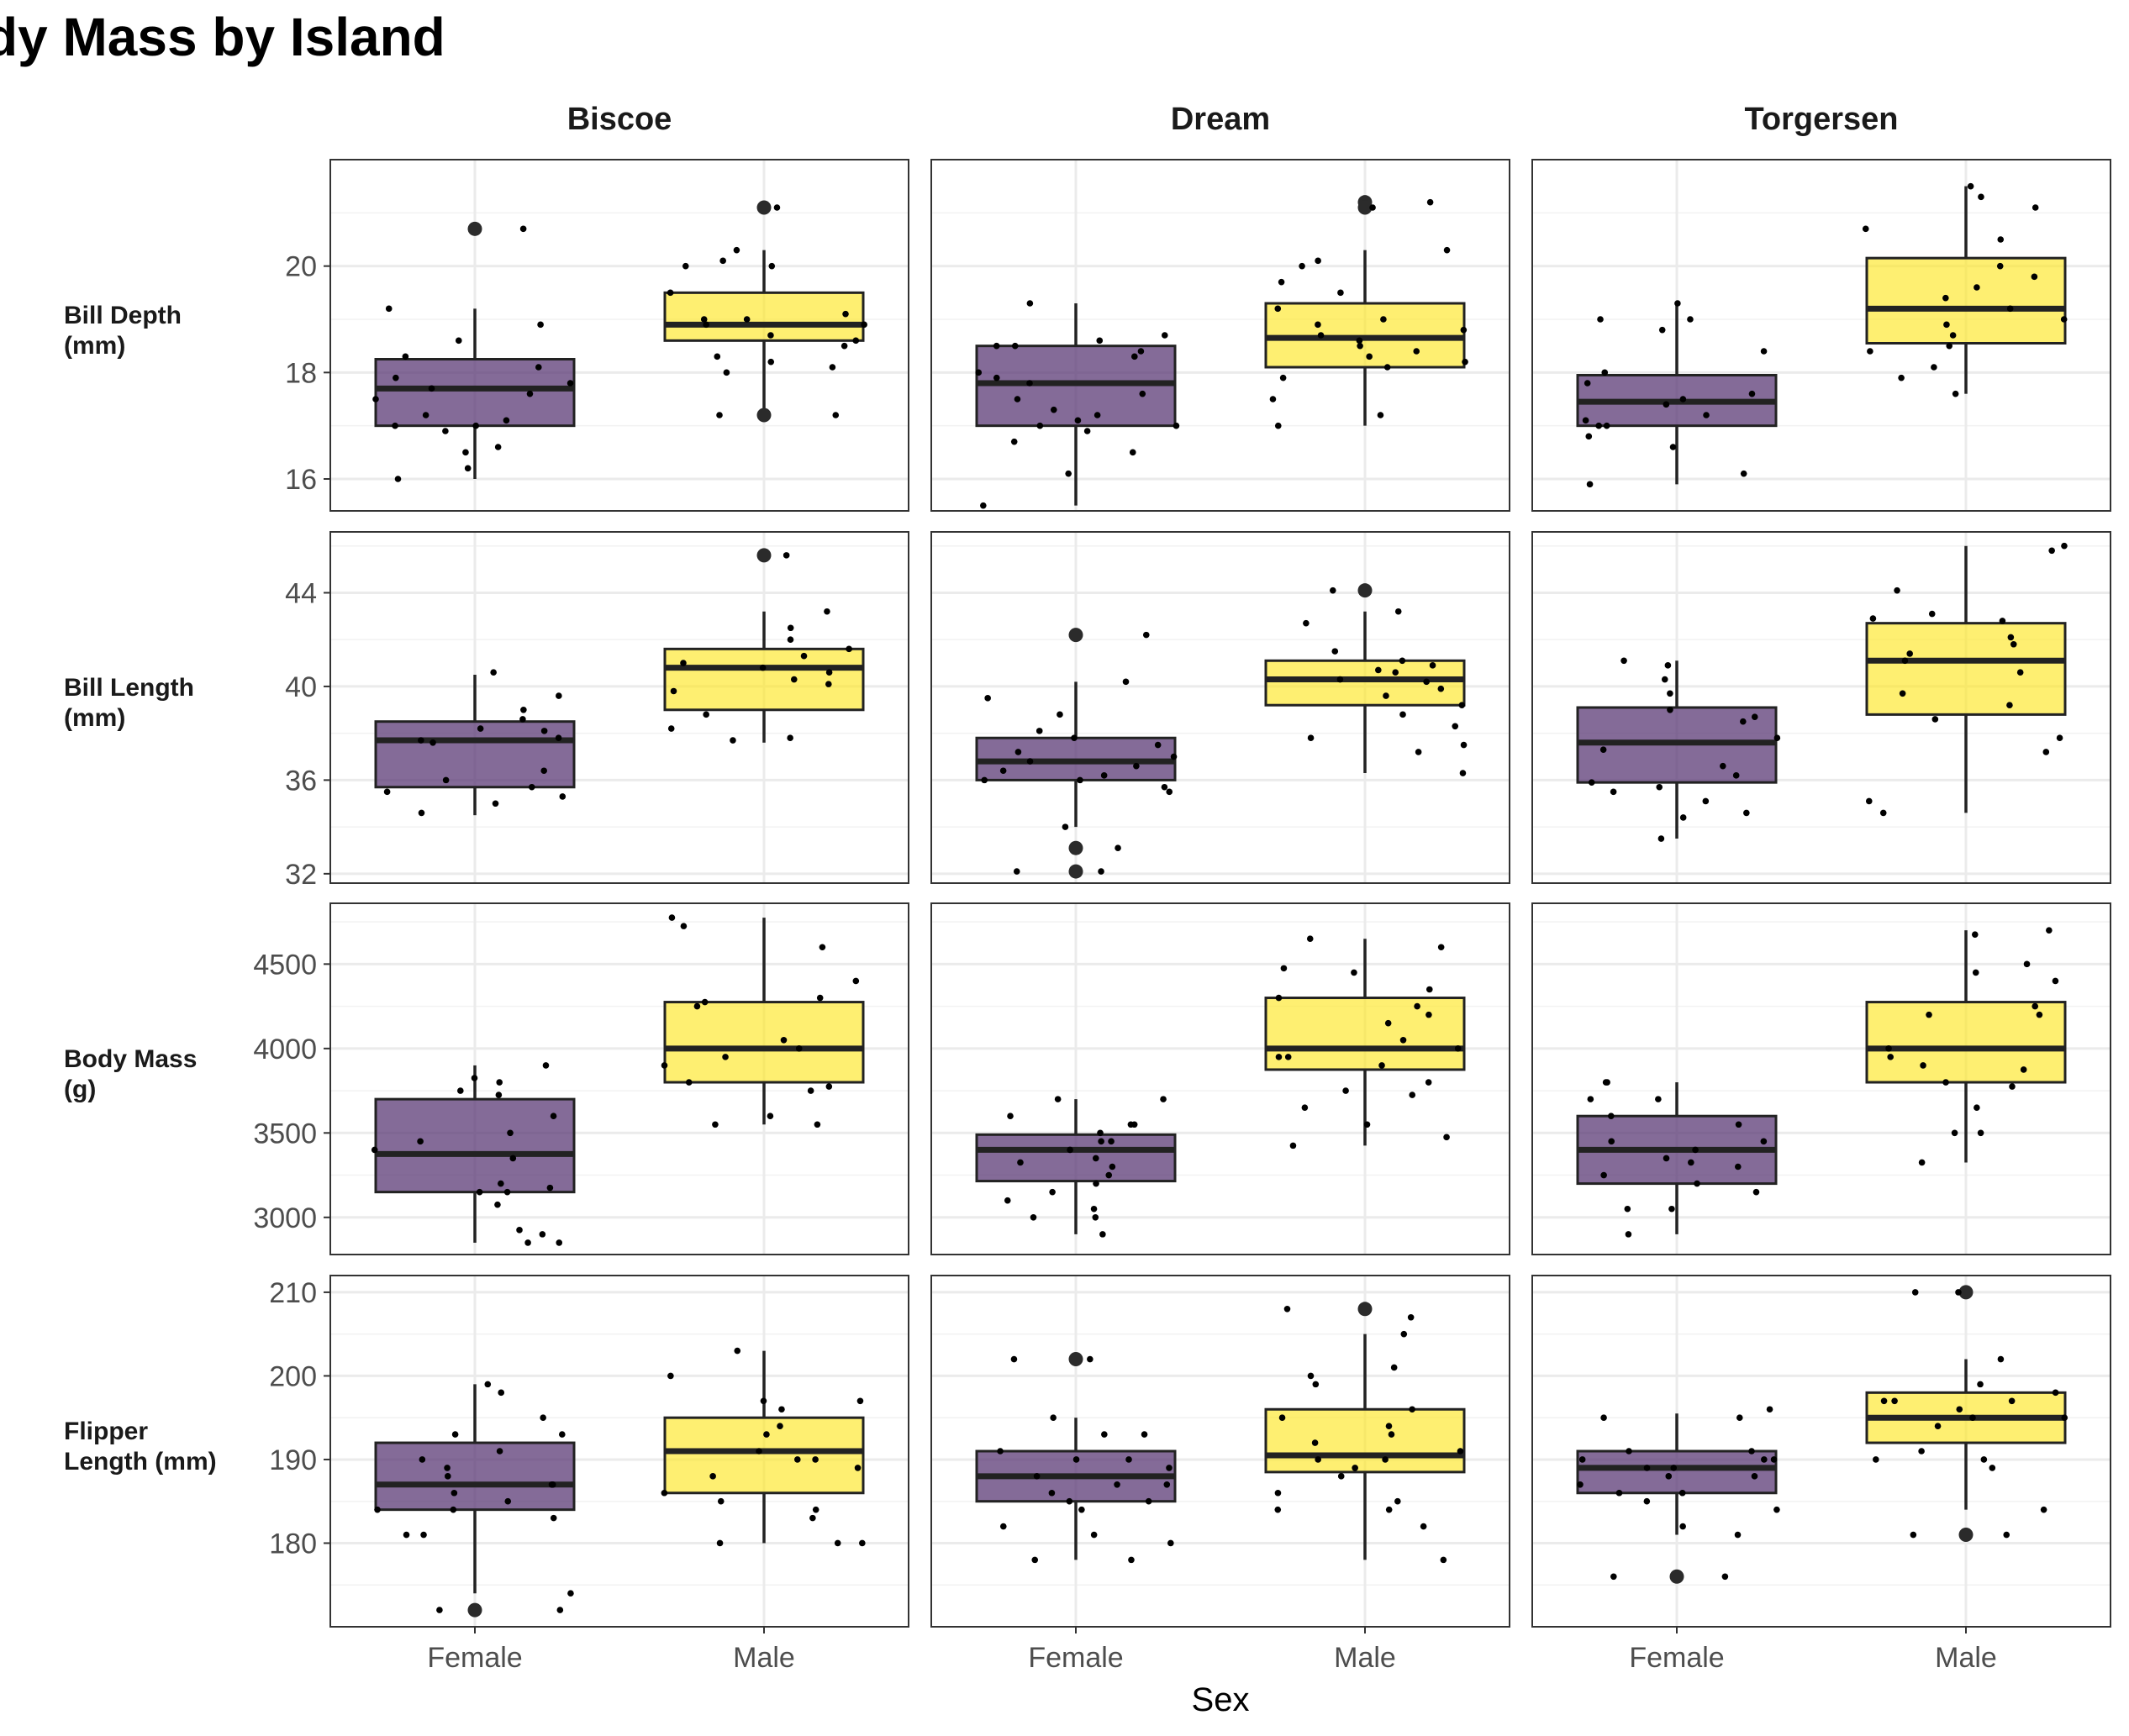 The height and width of the screenshot is (1736, 2129). I want to click on box-male, so click(1966, 679).